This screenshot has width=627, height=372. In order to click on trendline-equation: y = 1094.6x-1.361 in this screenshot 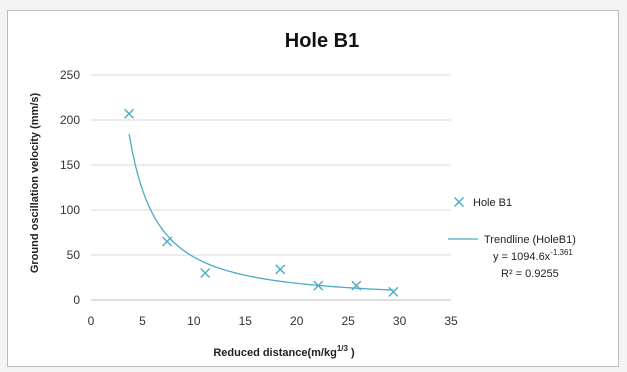, I will do `click(533, 255)`.